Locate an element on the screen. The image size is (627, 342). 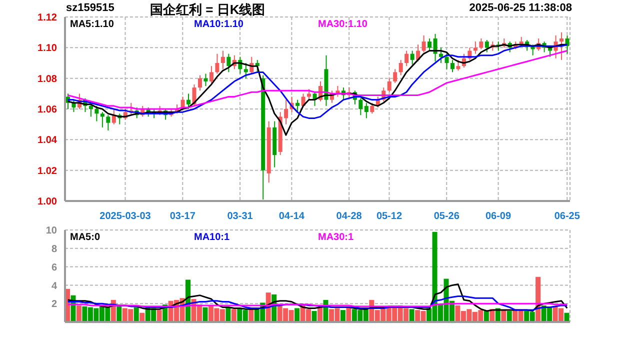
y-tick-label: 1.10 is located at coordinates (48, 48).